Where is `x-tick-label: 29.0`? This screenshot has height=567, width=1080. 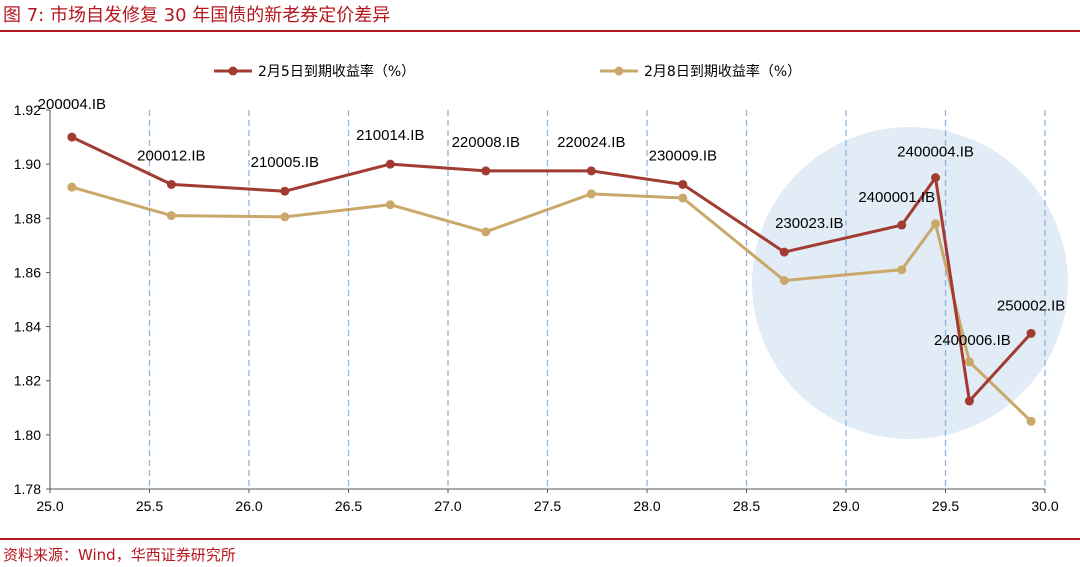 x-tick-label: 29.0 is located at coordinates (845, 506).